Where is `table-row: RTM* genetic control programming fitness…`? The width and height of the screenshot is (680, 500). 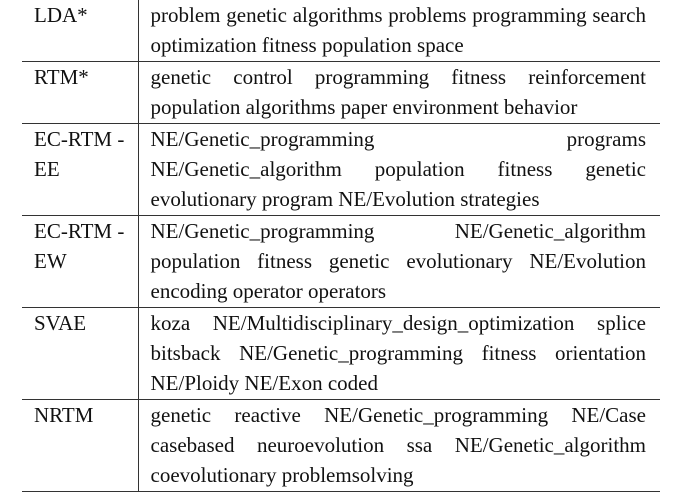
table-row: RTM* genetic control programming fitness… is located at coordinates (341, 92).